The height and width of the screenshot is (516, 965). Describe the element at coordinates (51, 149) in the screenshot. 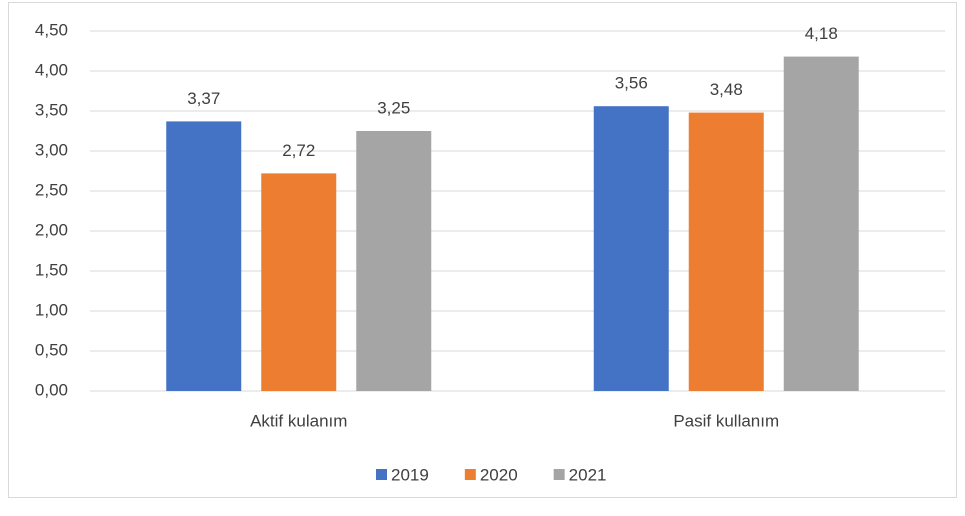

I see `y-tick-label: 3,00` at that location.